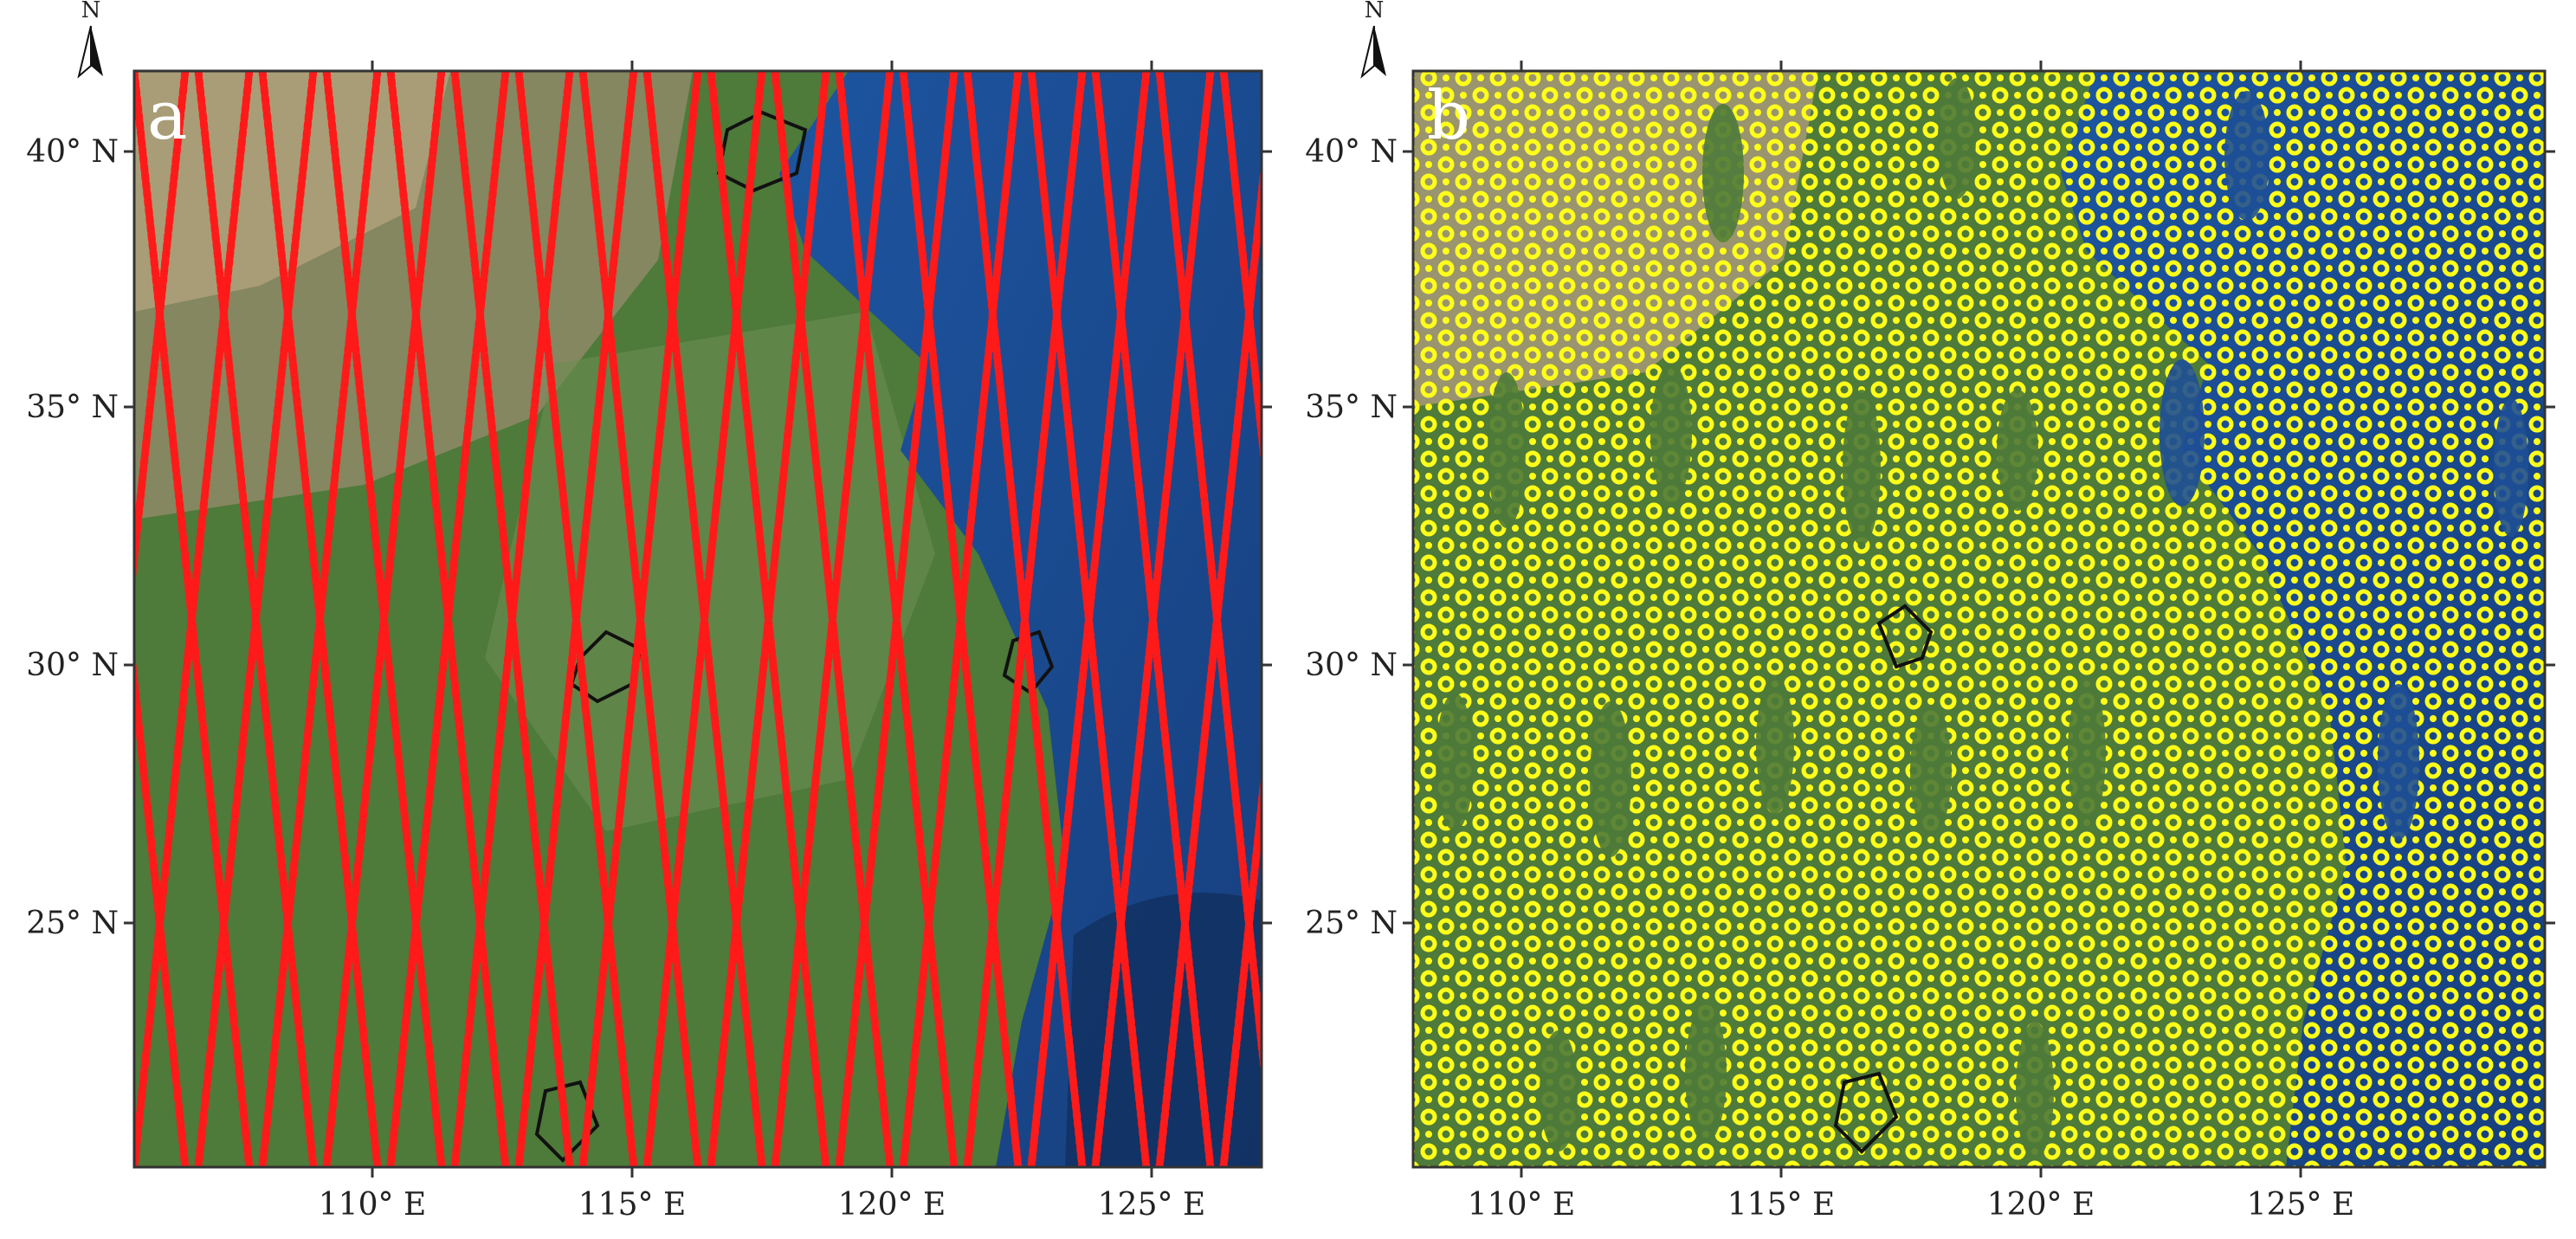 This screenshot has width=2576, height=1239. Describe the element at coordinates (1028, 662) in the screenshot. I see `boundary-outline-coast` at that location.